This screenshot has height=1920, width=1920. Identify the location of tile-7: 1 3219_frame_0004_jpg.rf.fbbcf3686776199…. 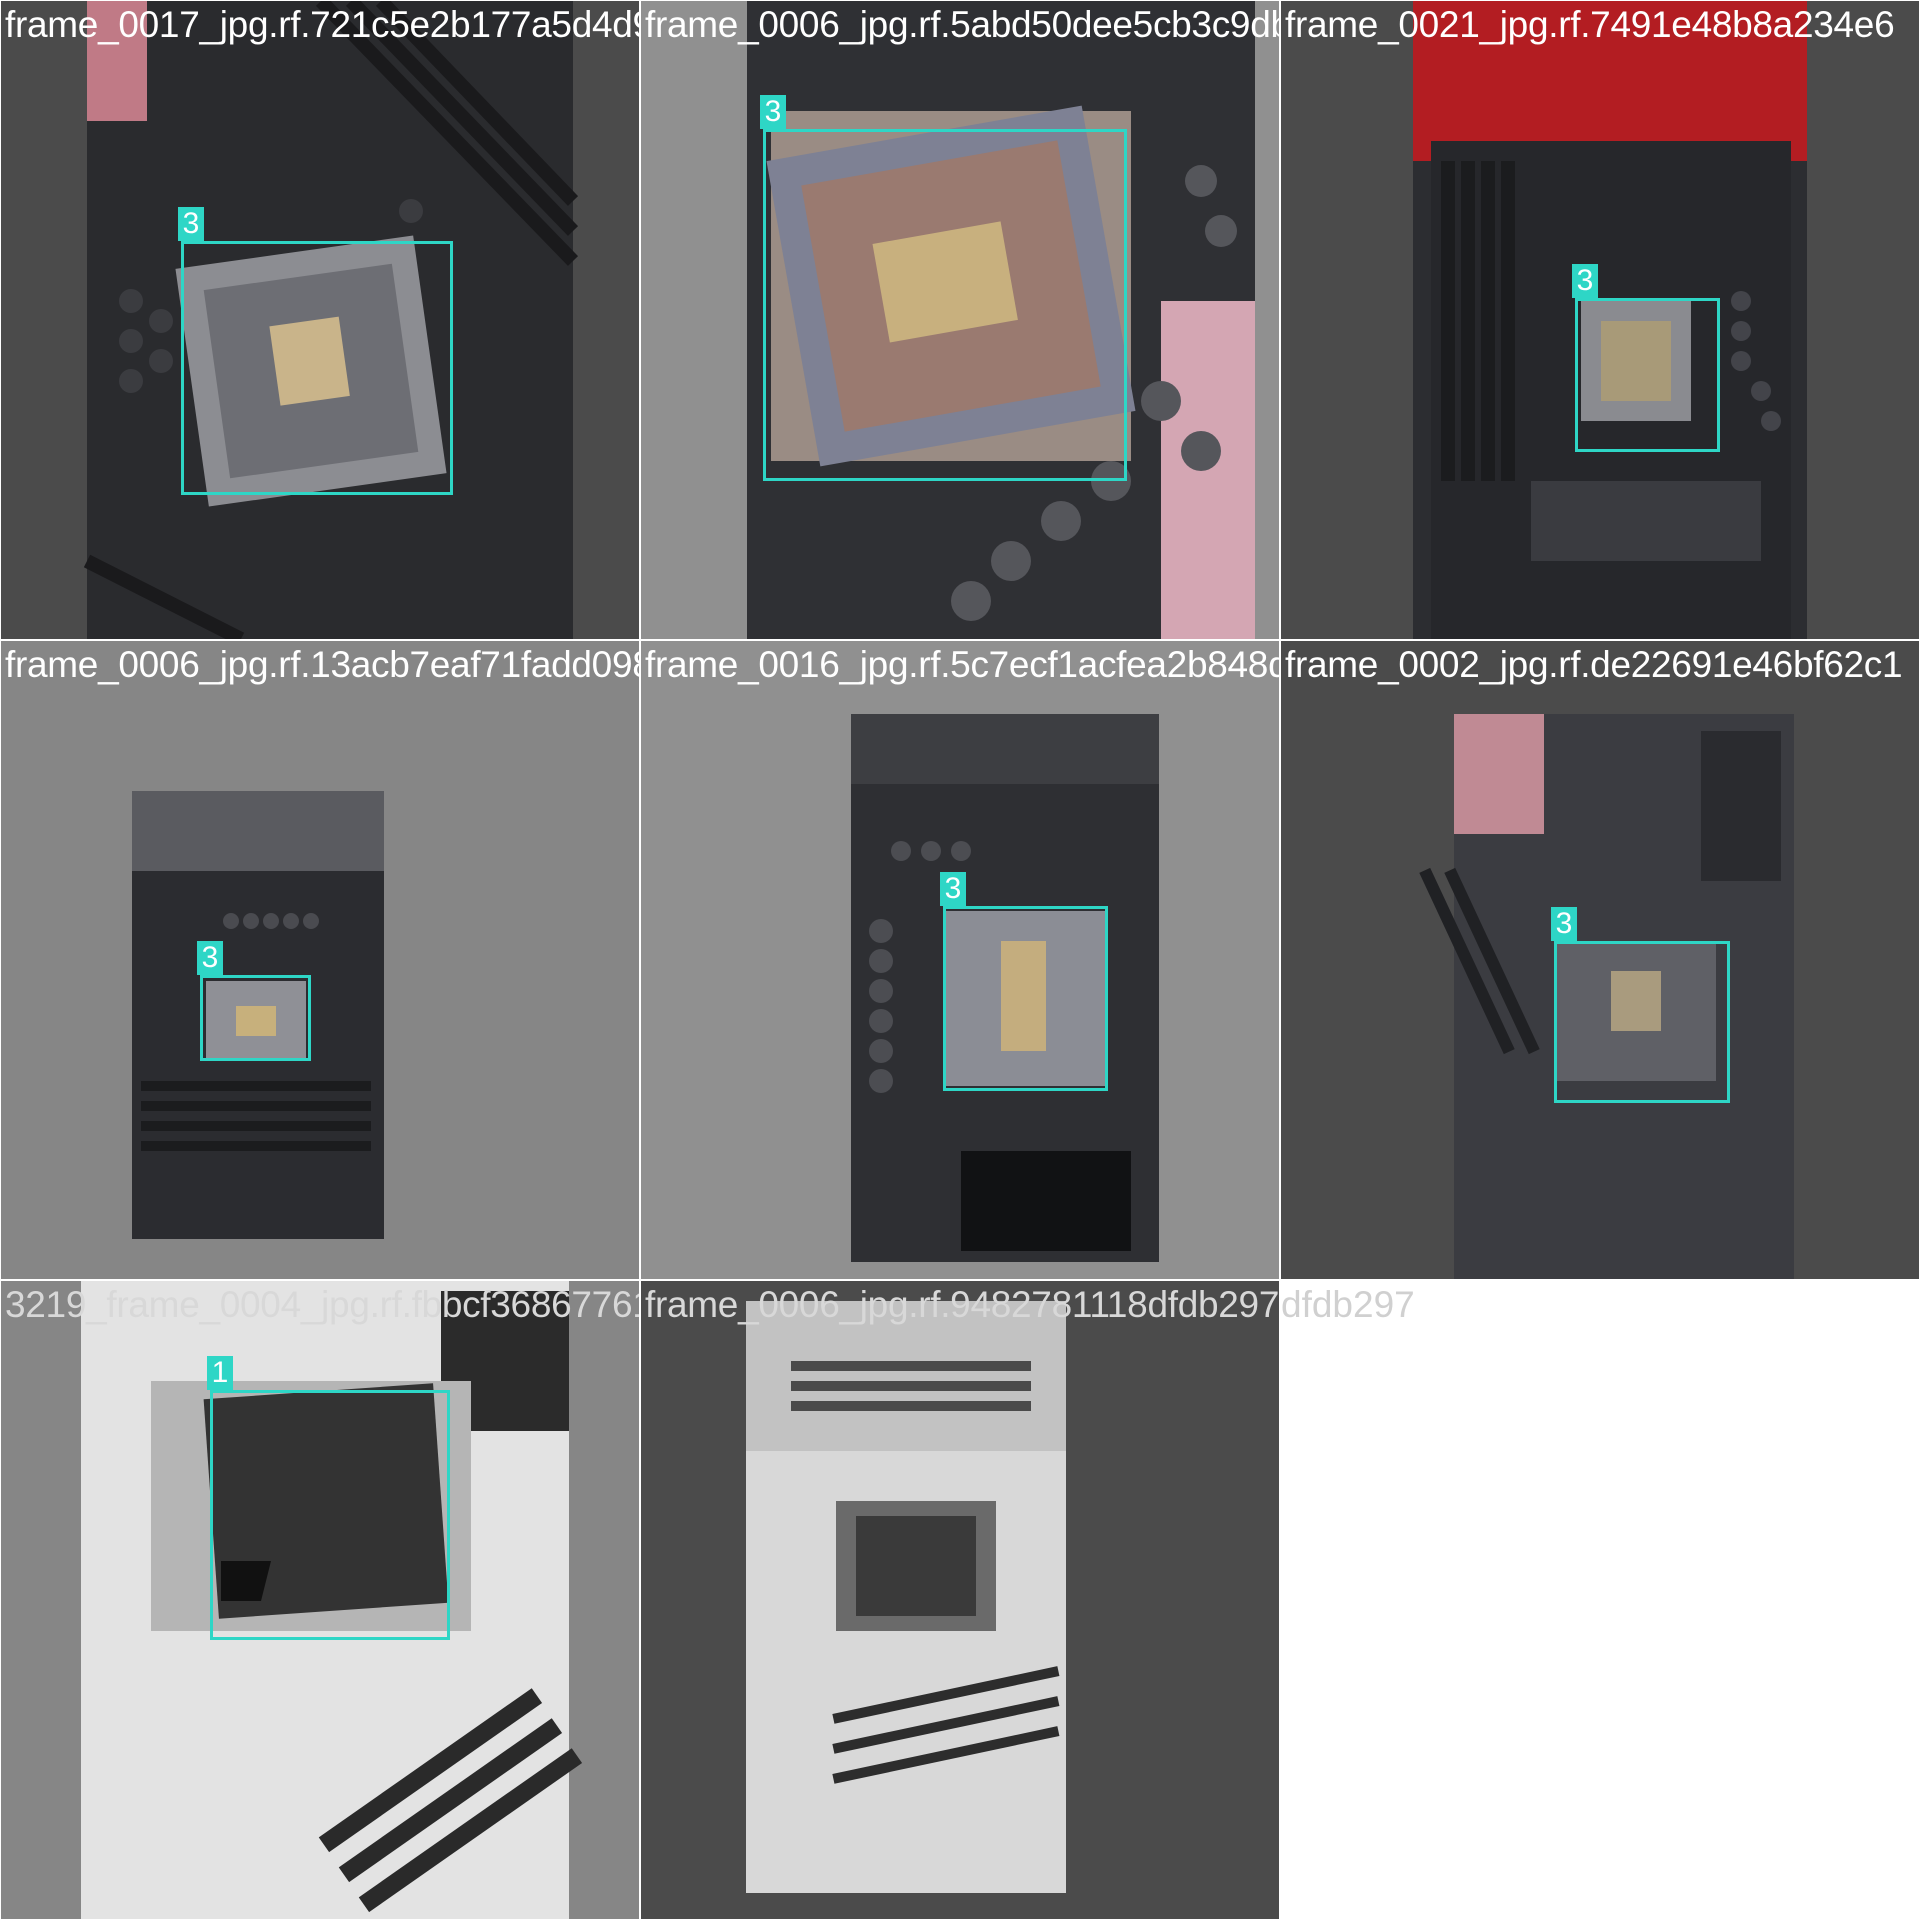
(320, 1600).